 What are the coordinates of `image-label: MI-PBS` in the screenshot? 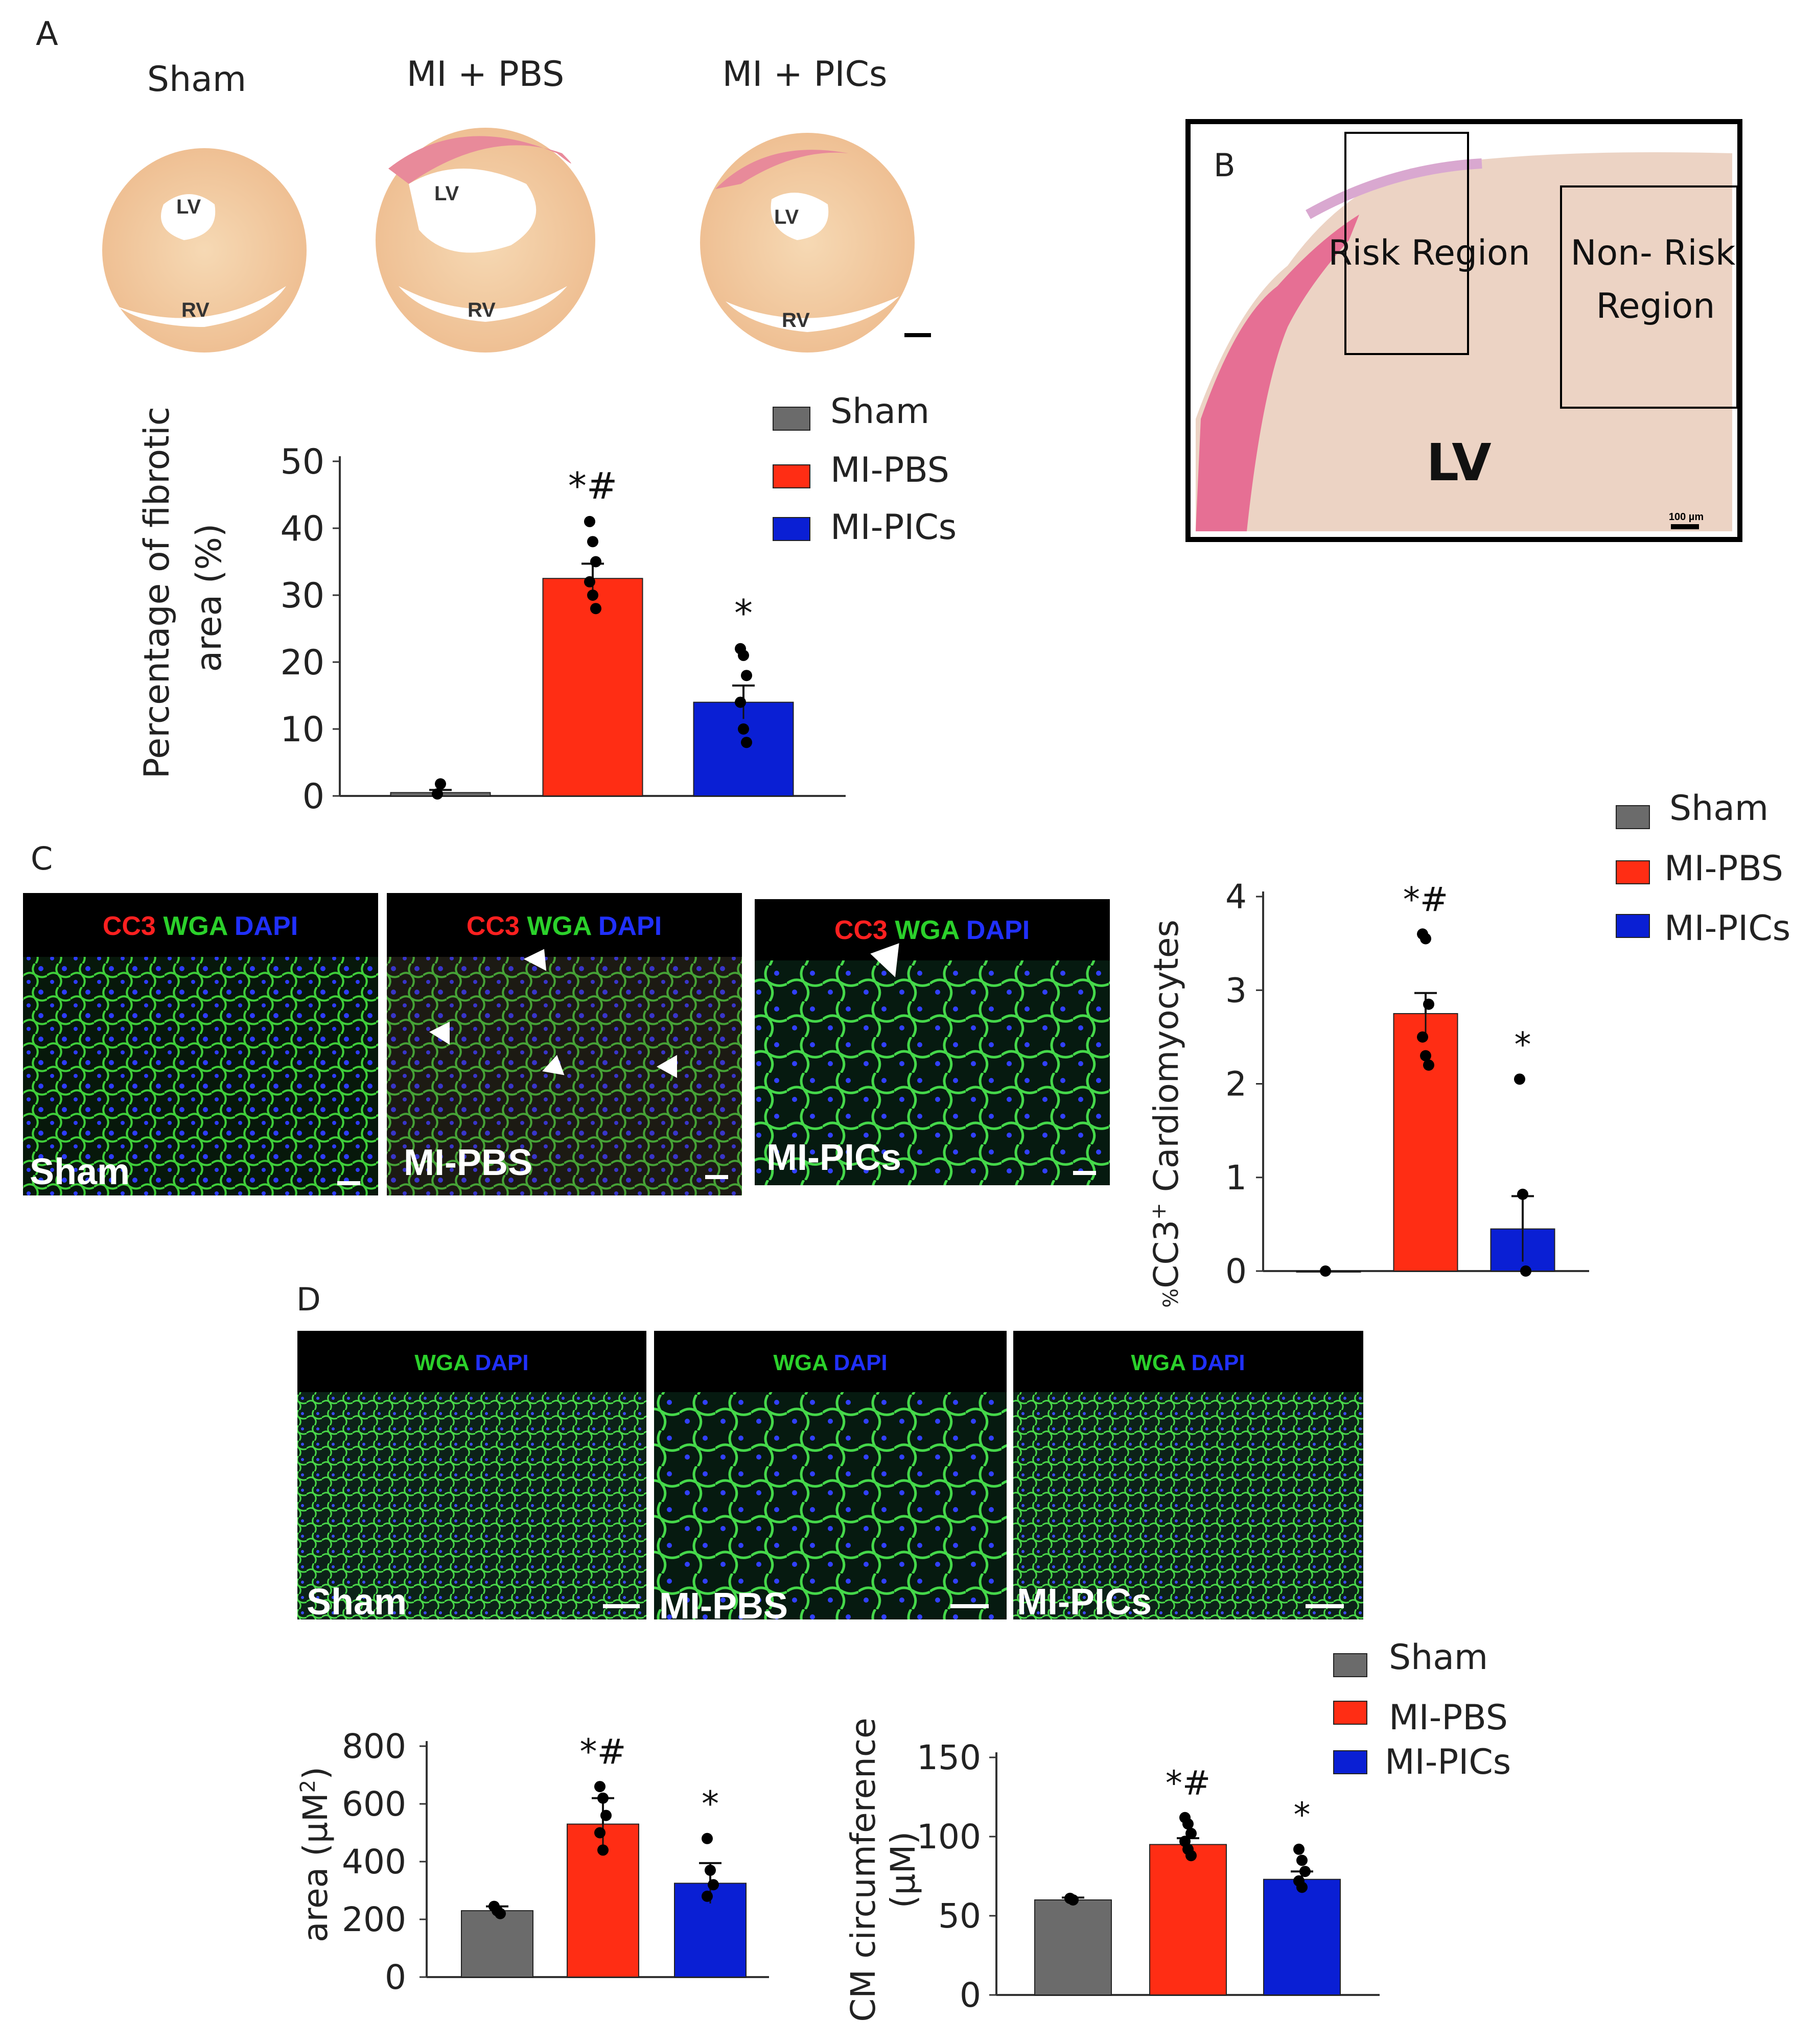 It's located at (468, 1162).